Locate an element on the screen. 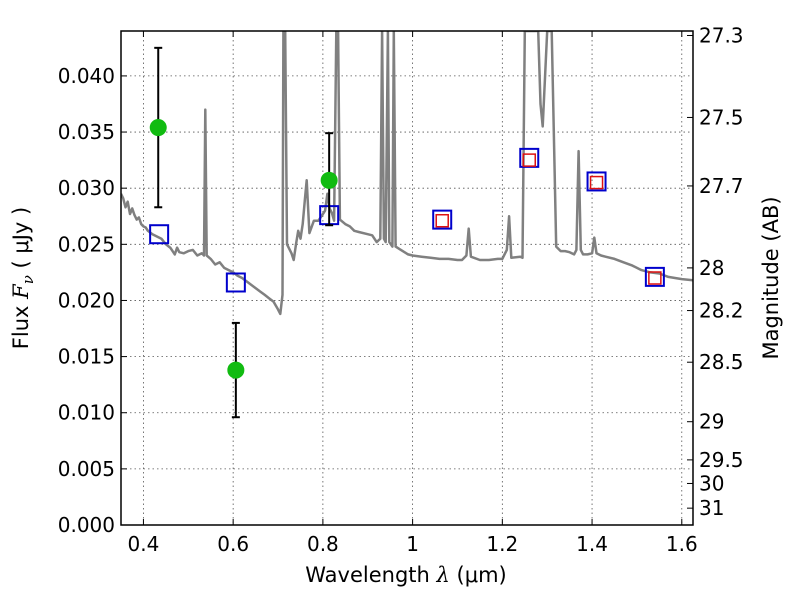 The height and width of the screenshot is (600, 800). x-tick-label: 1.6 is located at coordinates (682, 544).